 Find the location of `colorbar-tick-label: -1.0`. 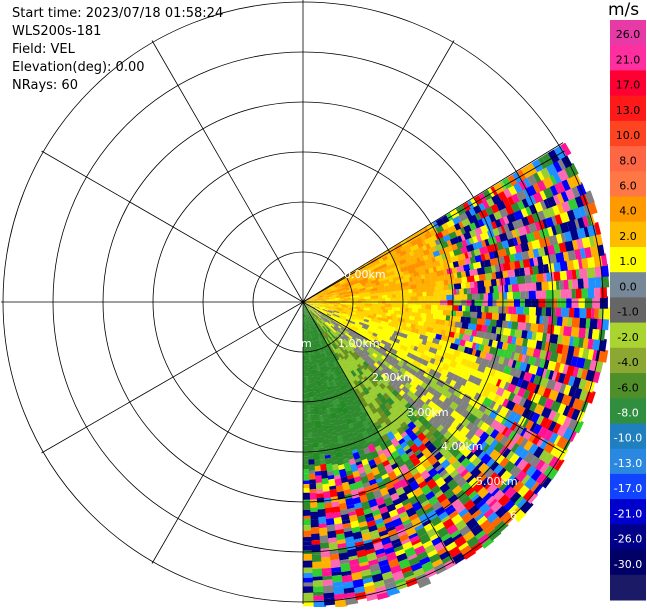

colorbar-tick-label: -1.0 is located at coordinates (627, 312).